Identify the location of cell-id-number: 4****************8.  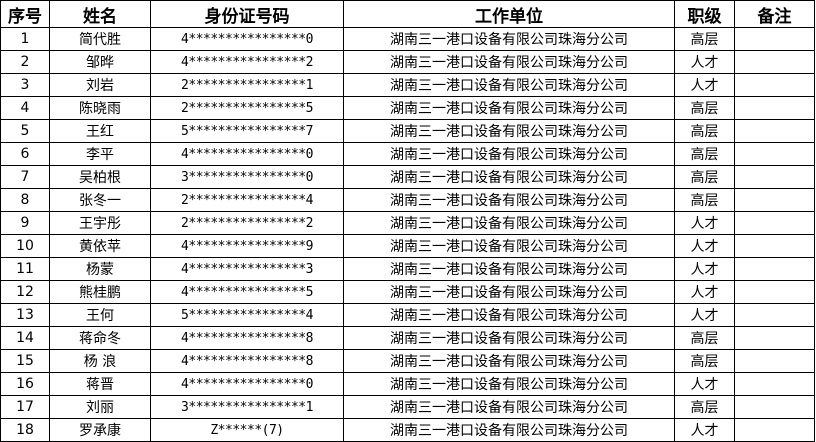
(247, 338).